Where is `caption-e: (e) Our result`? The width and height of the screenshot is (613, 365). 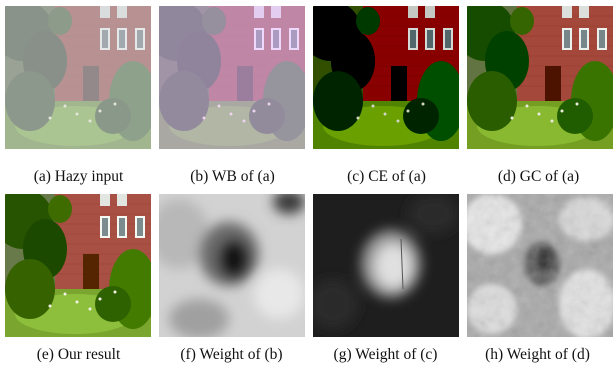
caption-e: (e) Our result is located at coordinates (78, 354).